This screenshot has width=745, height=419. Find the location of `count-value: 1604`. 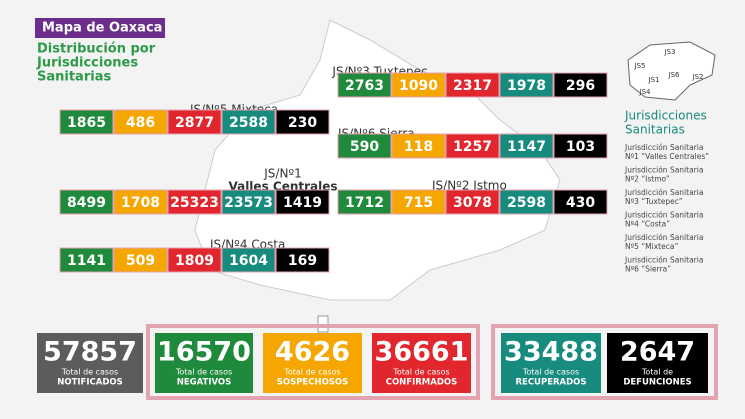

count-value: 1604 is located at coordinates (248, 261).